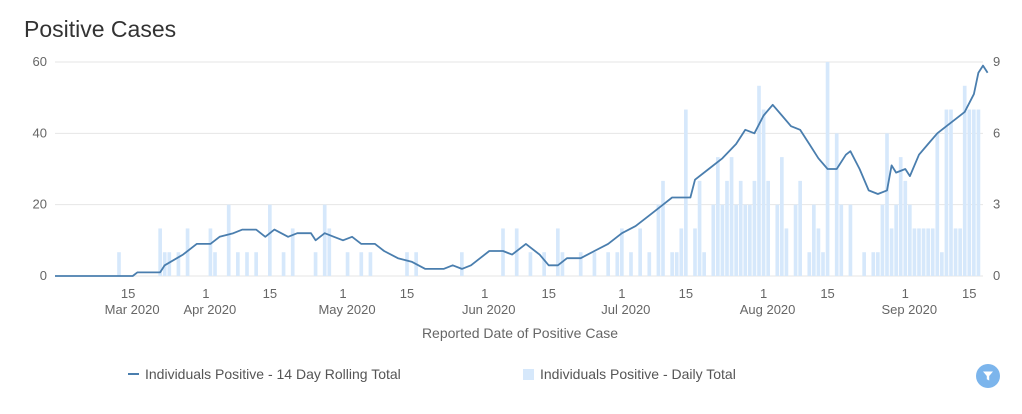 The image size is (1022, 414). What do you see at coordinates (40, 132) in the screenshot?
I see `left-y-tick-label: 40` at bounding box center [40, 132].